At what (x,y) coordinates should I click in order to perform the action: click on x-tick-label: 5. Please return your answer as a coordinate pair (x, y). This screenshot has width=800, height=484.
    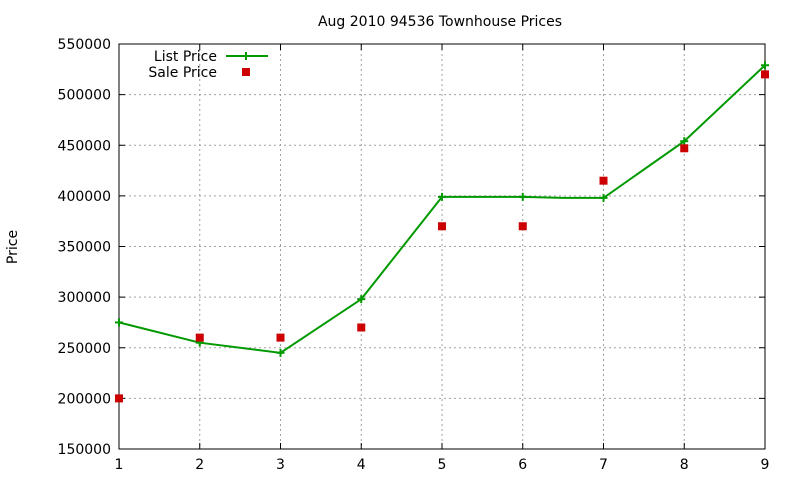
    Looking at the image, I should click on (442, 465).